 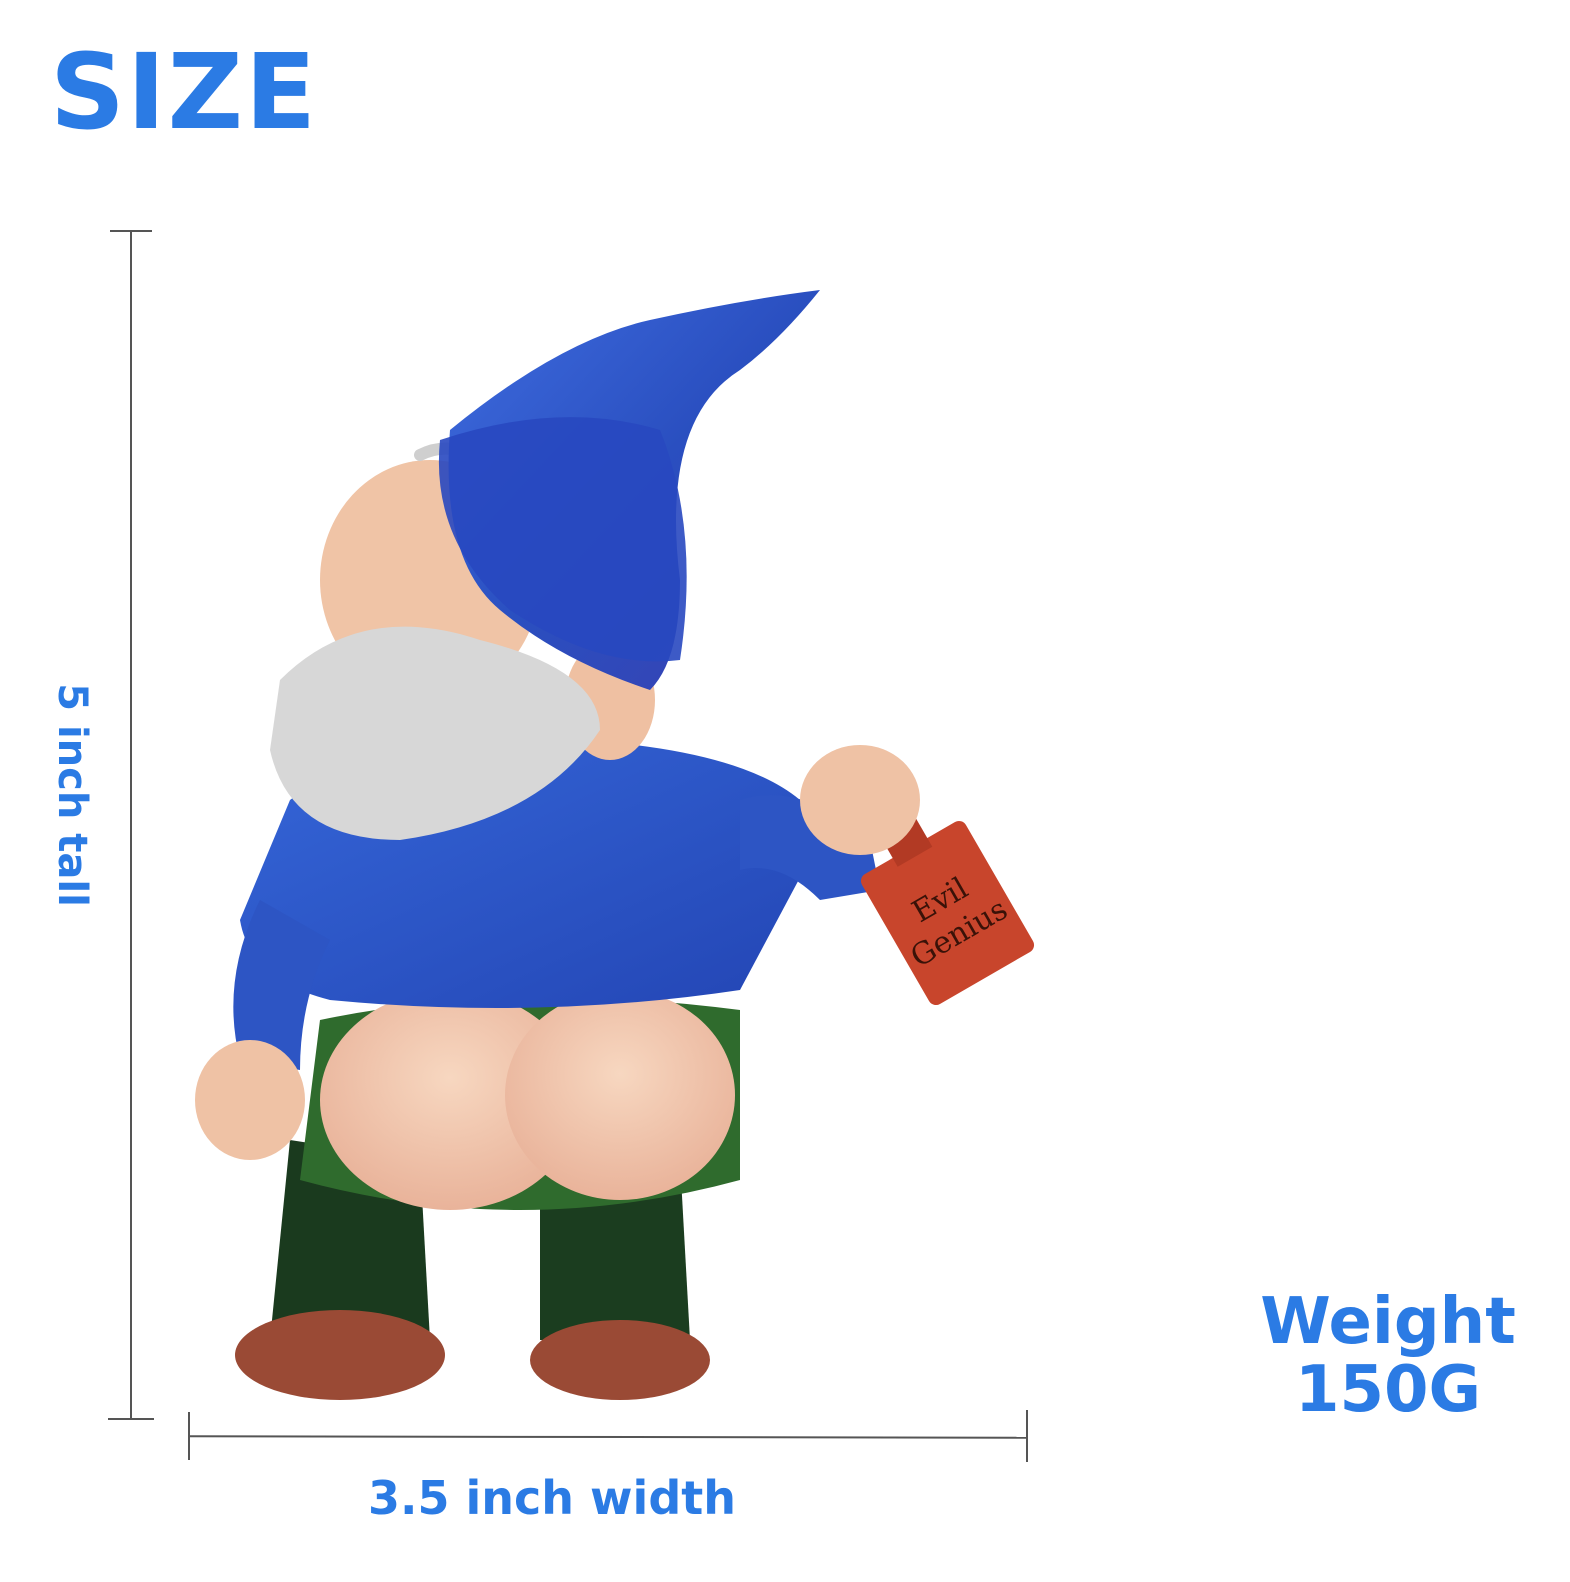 I want to click on height-dimension-top-cap, so click(x=131, y=231).